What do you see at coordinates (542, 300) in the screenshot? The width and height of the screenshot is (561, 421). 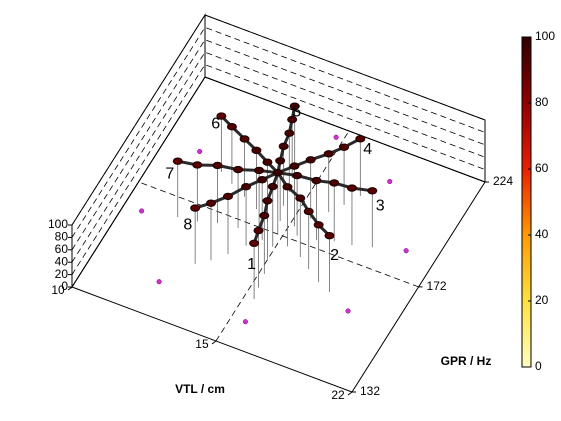 I see `colorbar-tick-label: 20` at bounding box center [542, 300].